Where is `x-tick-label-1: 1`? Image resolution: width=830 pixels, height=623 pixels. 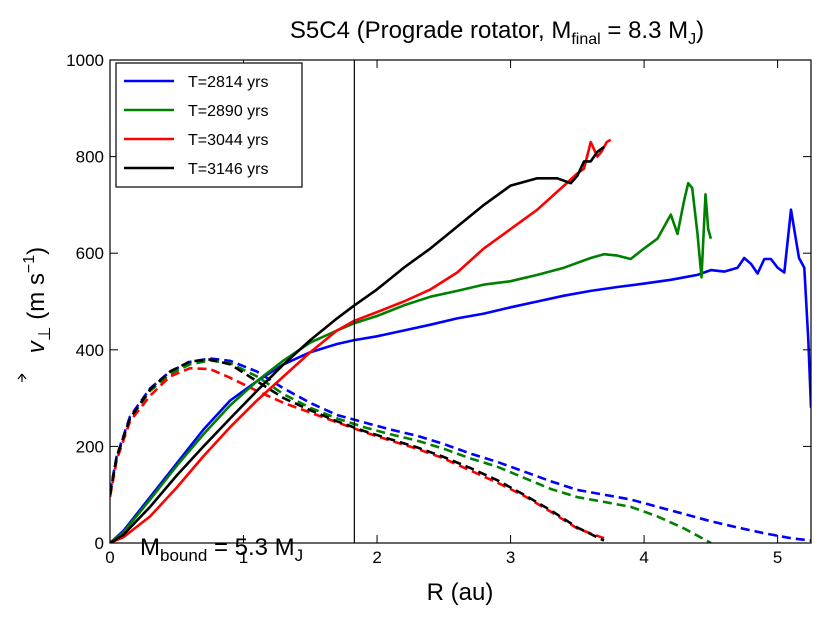 x-tick-label-1: 1 is located at coordinates (243, 557).